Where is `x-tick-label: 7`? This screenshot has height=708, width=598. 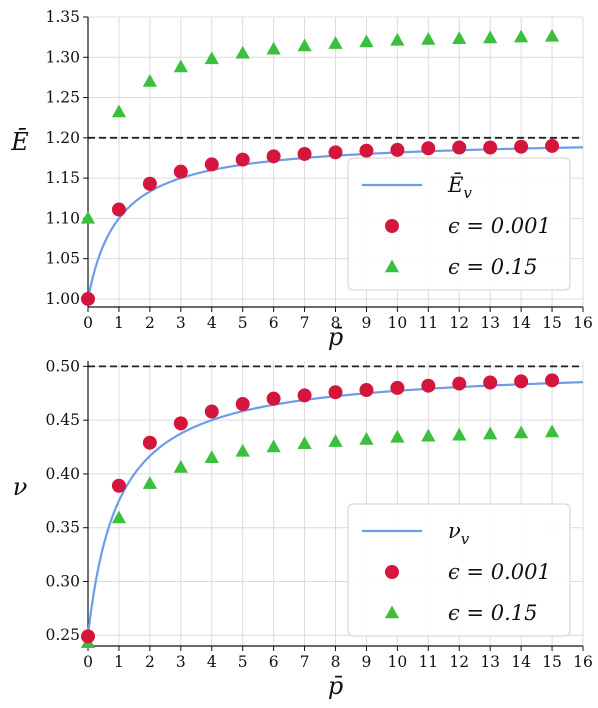
x-tick-label: 7 is located at coordinates (305, 323).